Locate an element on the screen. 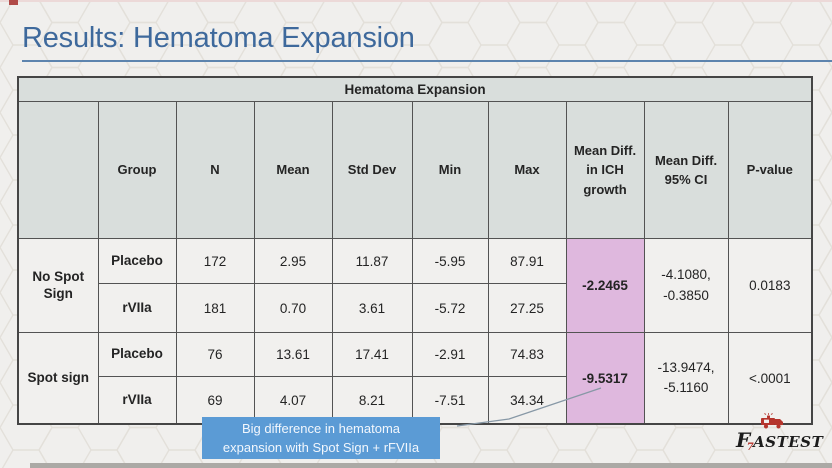  column-header-mean-diff: Mean Diff. in ICH growth is located at coordinates (605, 170).